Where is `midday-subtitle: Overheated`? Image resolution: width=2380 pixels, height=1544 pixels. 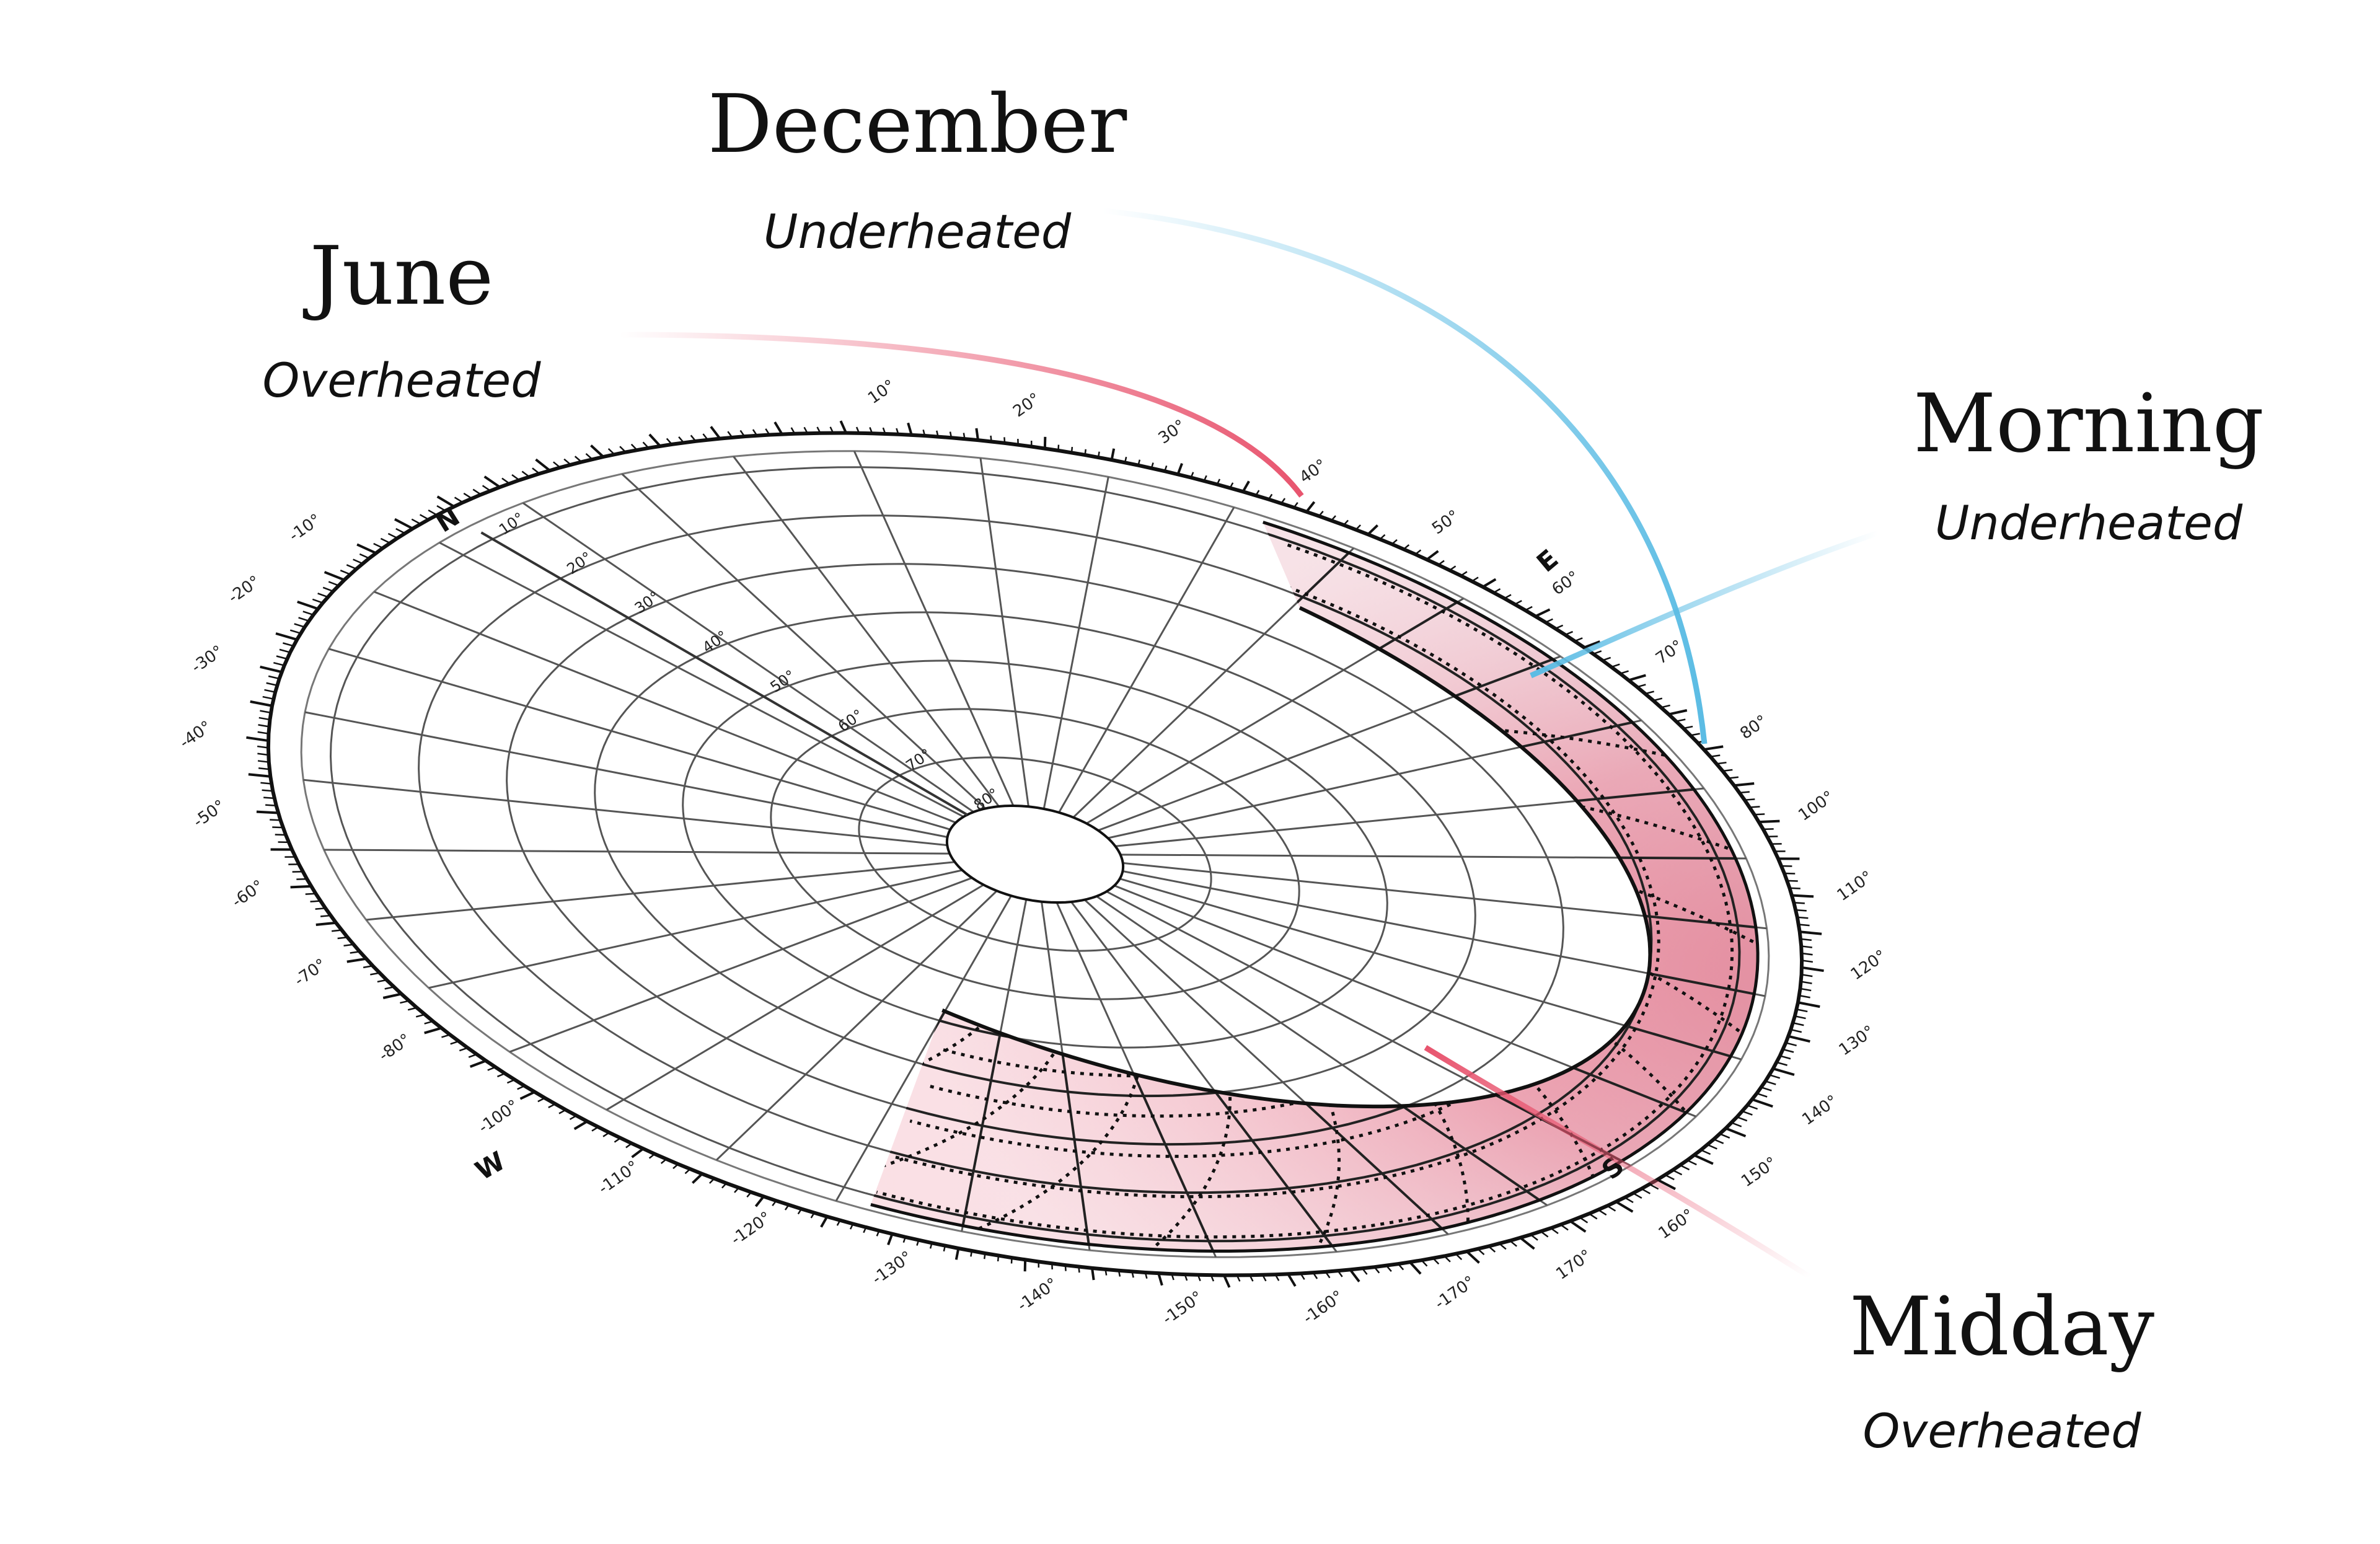
midday-subtitle: Overheated is located at coordinates (2001, 1430).